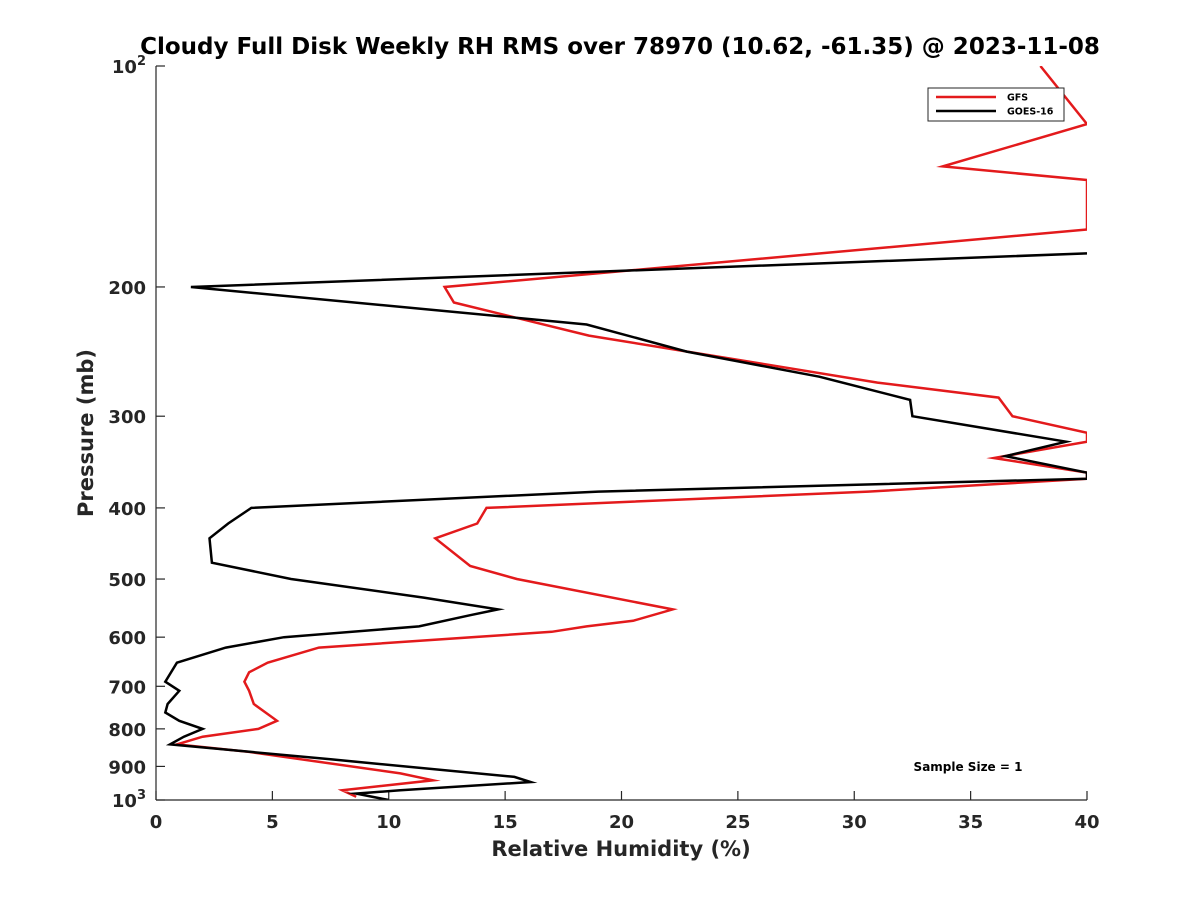  I want to click on y-axis-ticks: 10² 200 300 400 500 600 700 800 900 10³, so click(136, 433).